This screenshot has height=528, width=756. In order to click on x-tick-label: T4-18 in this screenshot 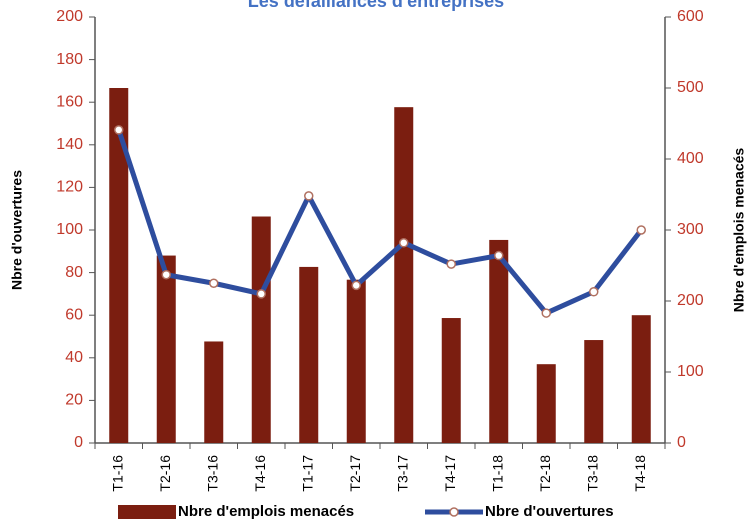, I will do `click(640, 473)`.